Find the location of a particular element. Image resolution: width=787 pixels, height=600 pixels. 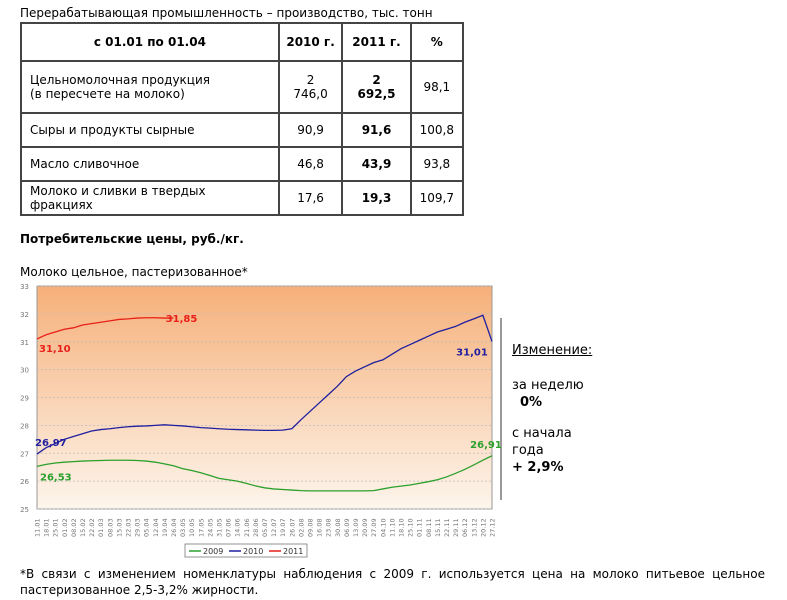

x-tick-label: 18.01 is located at coordinates (47, 527).